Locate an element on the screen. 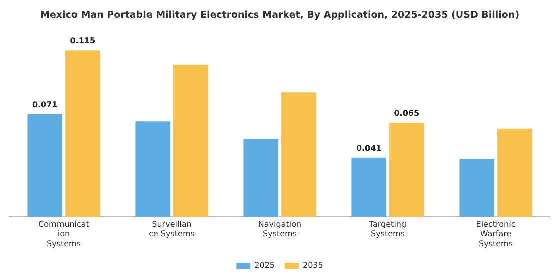 The image size is (560, 280). legend-label: 2025 is located at coordinates (264, 265).